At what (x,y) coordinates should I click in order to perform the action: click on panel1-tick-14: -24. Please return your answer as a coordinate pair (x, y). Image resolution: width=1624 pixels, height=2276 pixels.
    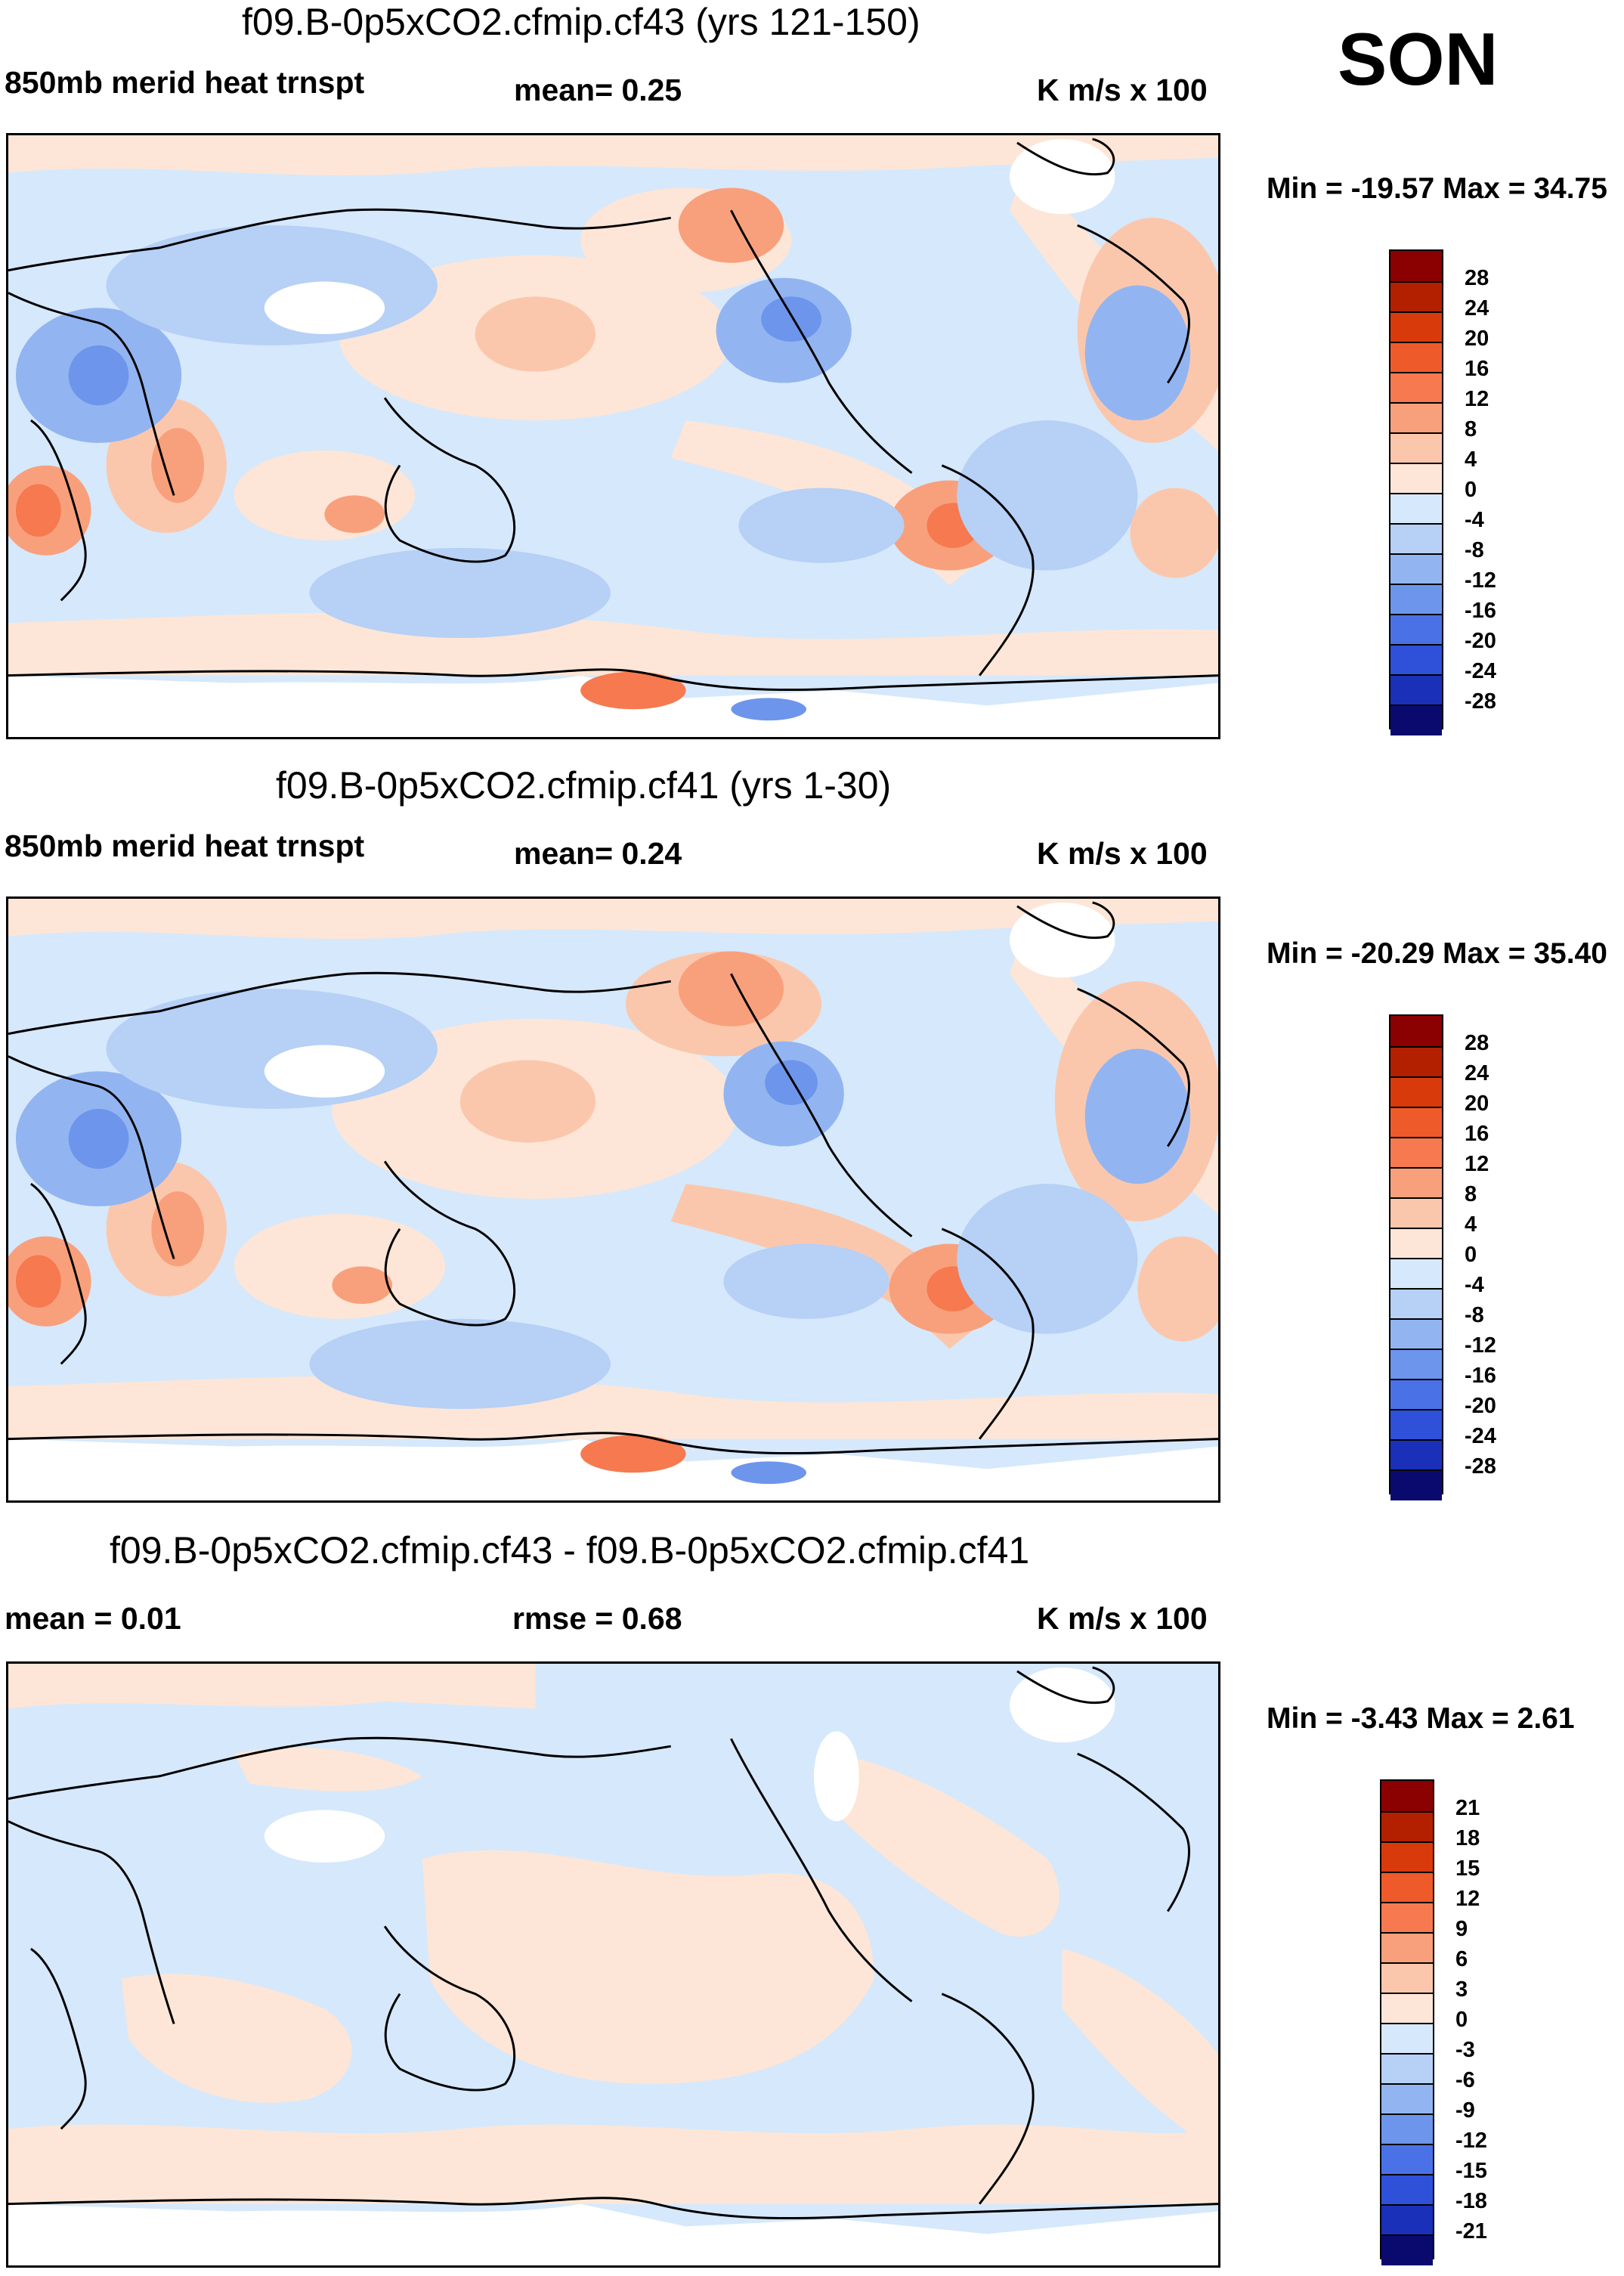
    Looking at the image, I should click on (1480, 671).